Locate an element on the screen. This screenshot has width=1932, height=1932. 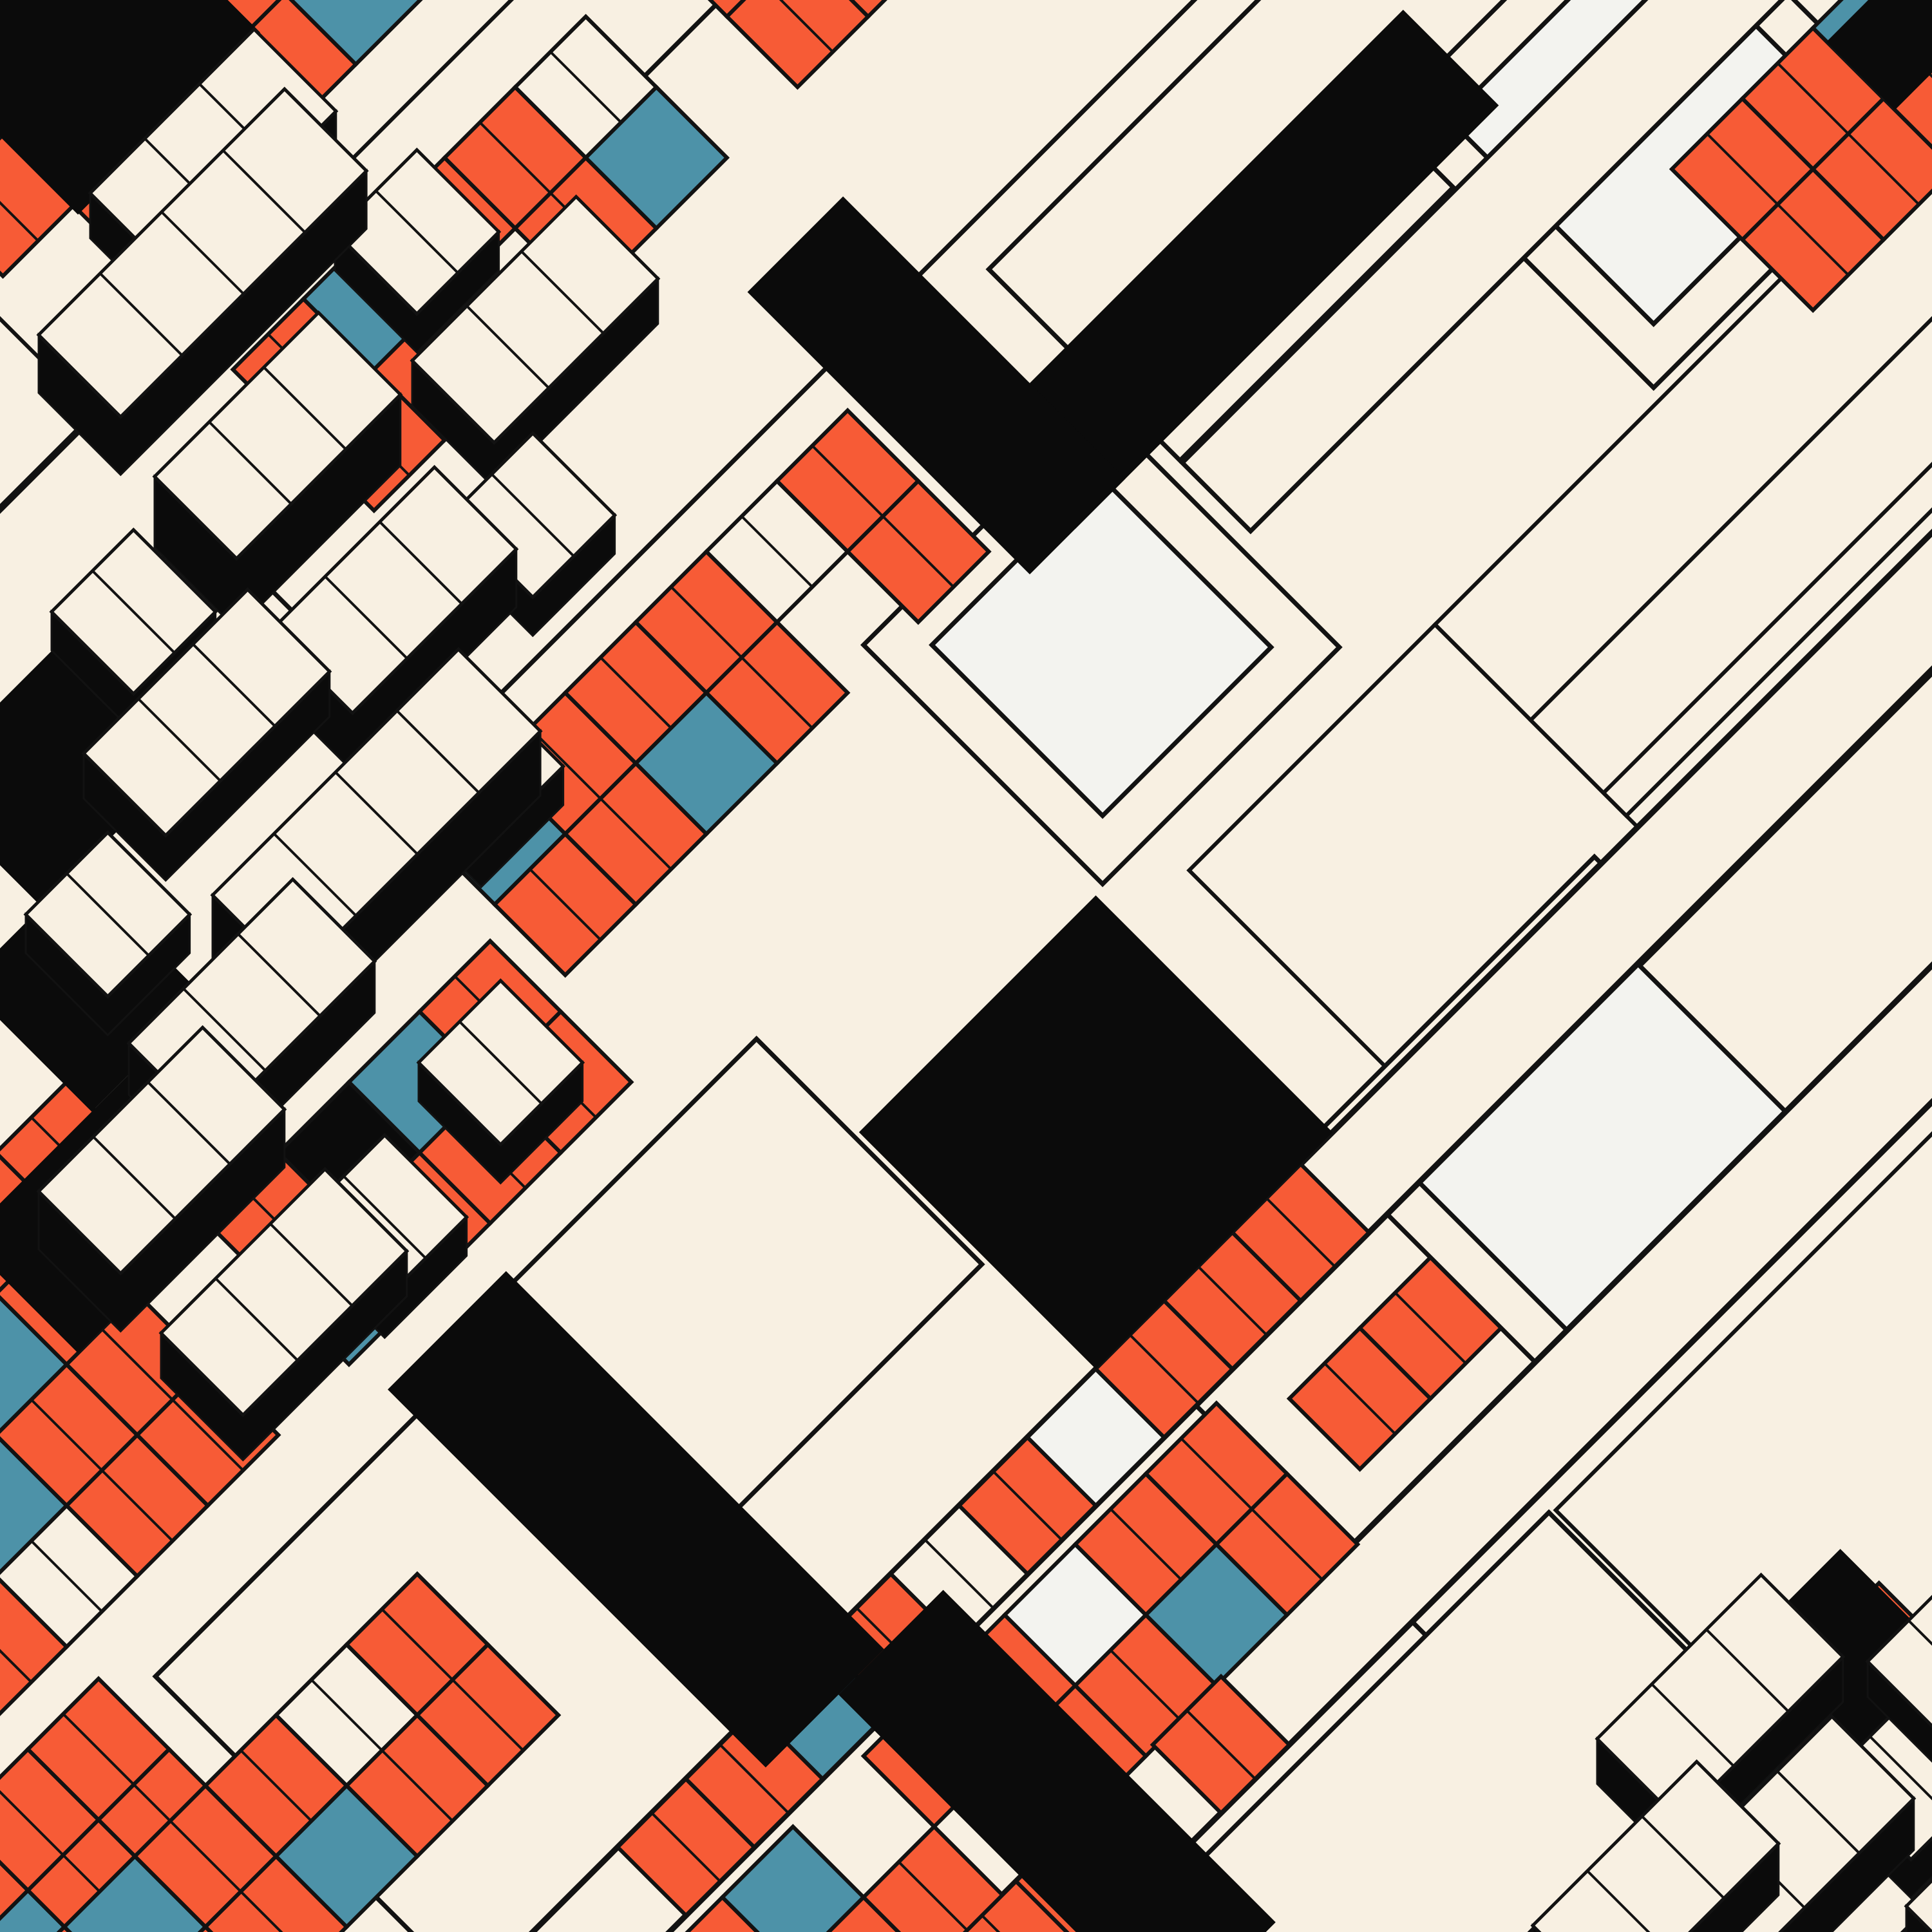
diagonal-band is located at coordinates (1730, 556).